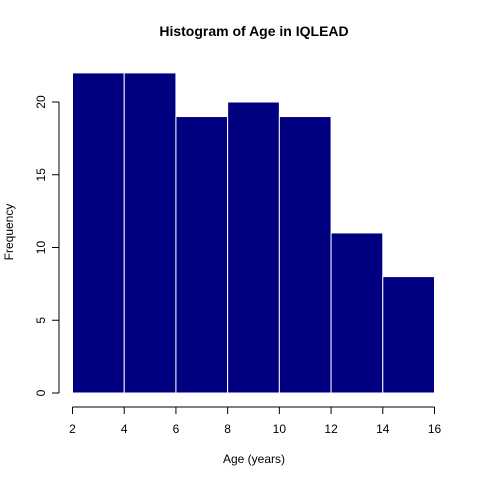  I want to click on y-axis-label: Frequency, so click(9, 232).